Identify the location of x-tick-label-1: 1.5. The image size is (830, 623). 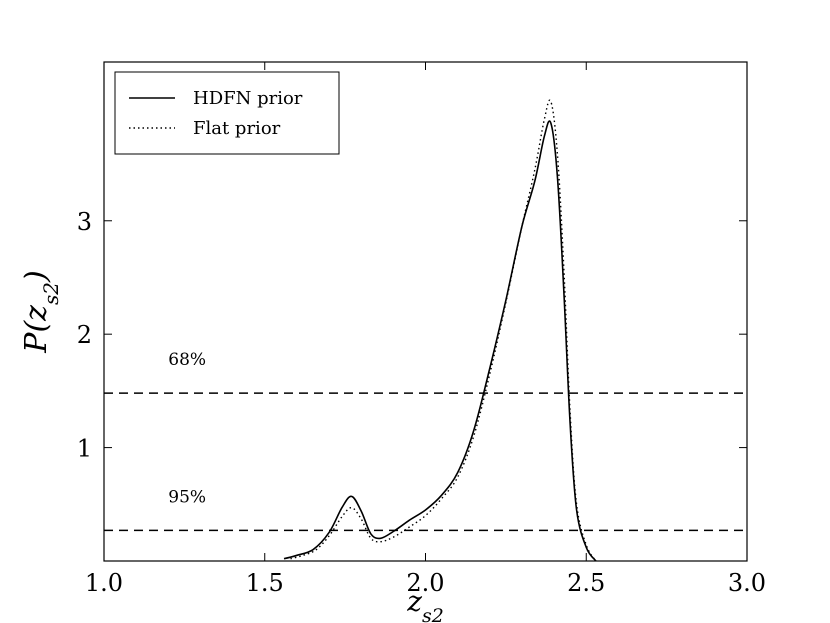
(265, 583).